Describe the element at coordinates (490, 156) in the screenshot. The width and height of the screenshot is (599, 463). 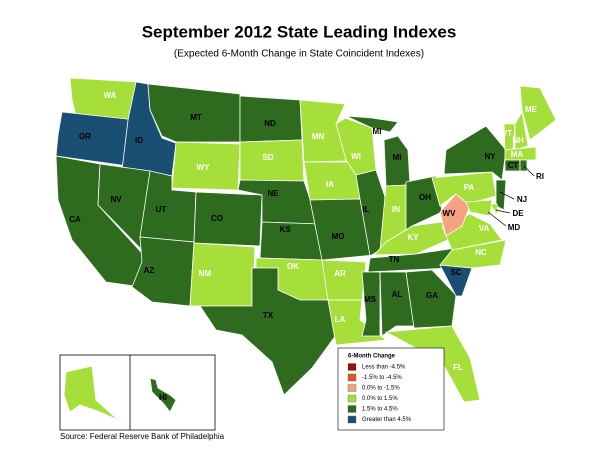
I see `state-label: NY` at that location.